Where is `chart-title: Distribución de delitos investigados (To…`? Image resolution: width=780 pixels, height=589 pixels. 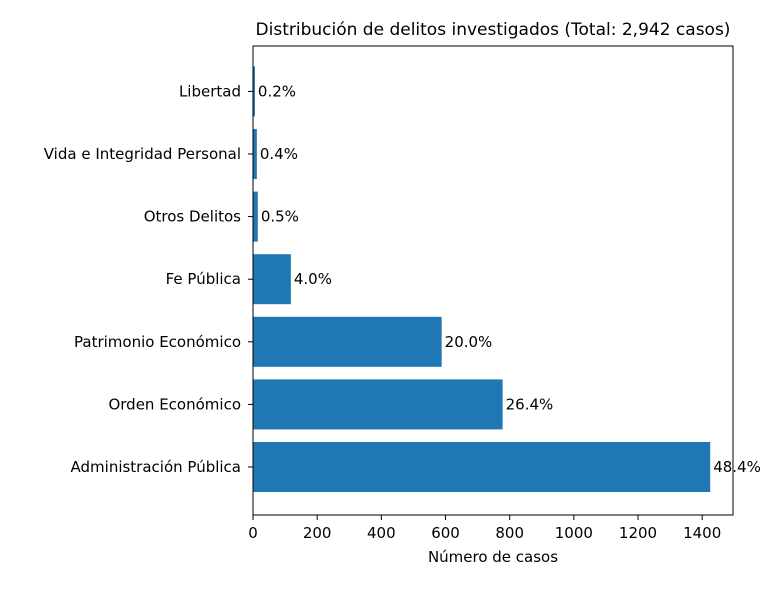
chart-title: Distribución de delitos investigados (To… is located at coordinates (493, 30).